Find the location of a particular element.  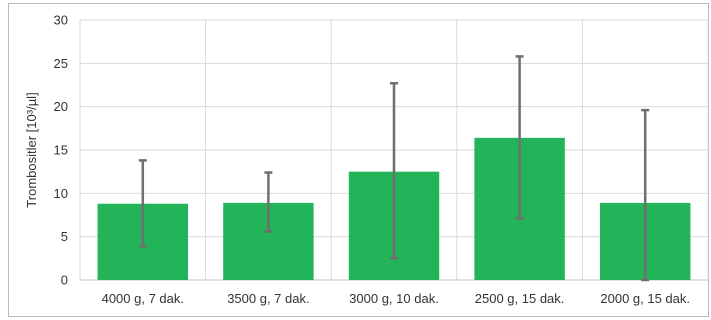

x-tick-label: 3500 g, 7 dak. is located at coordinates (268, 298).